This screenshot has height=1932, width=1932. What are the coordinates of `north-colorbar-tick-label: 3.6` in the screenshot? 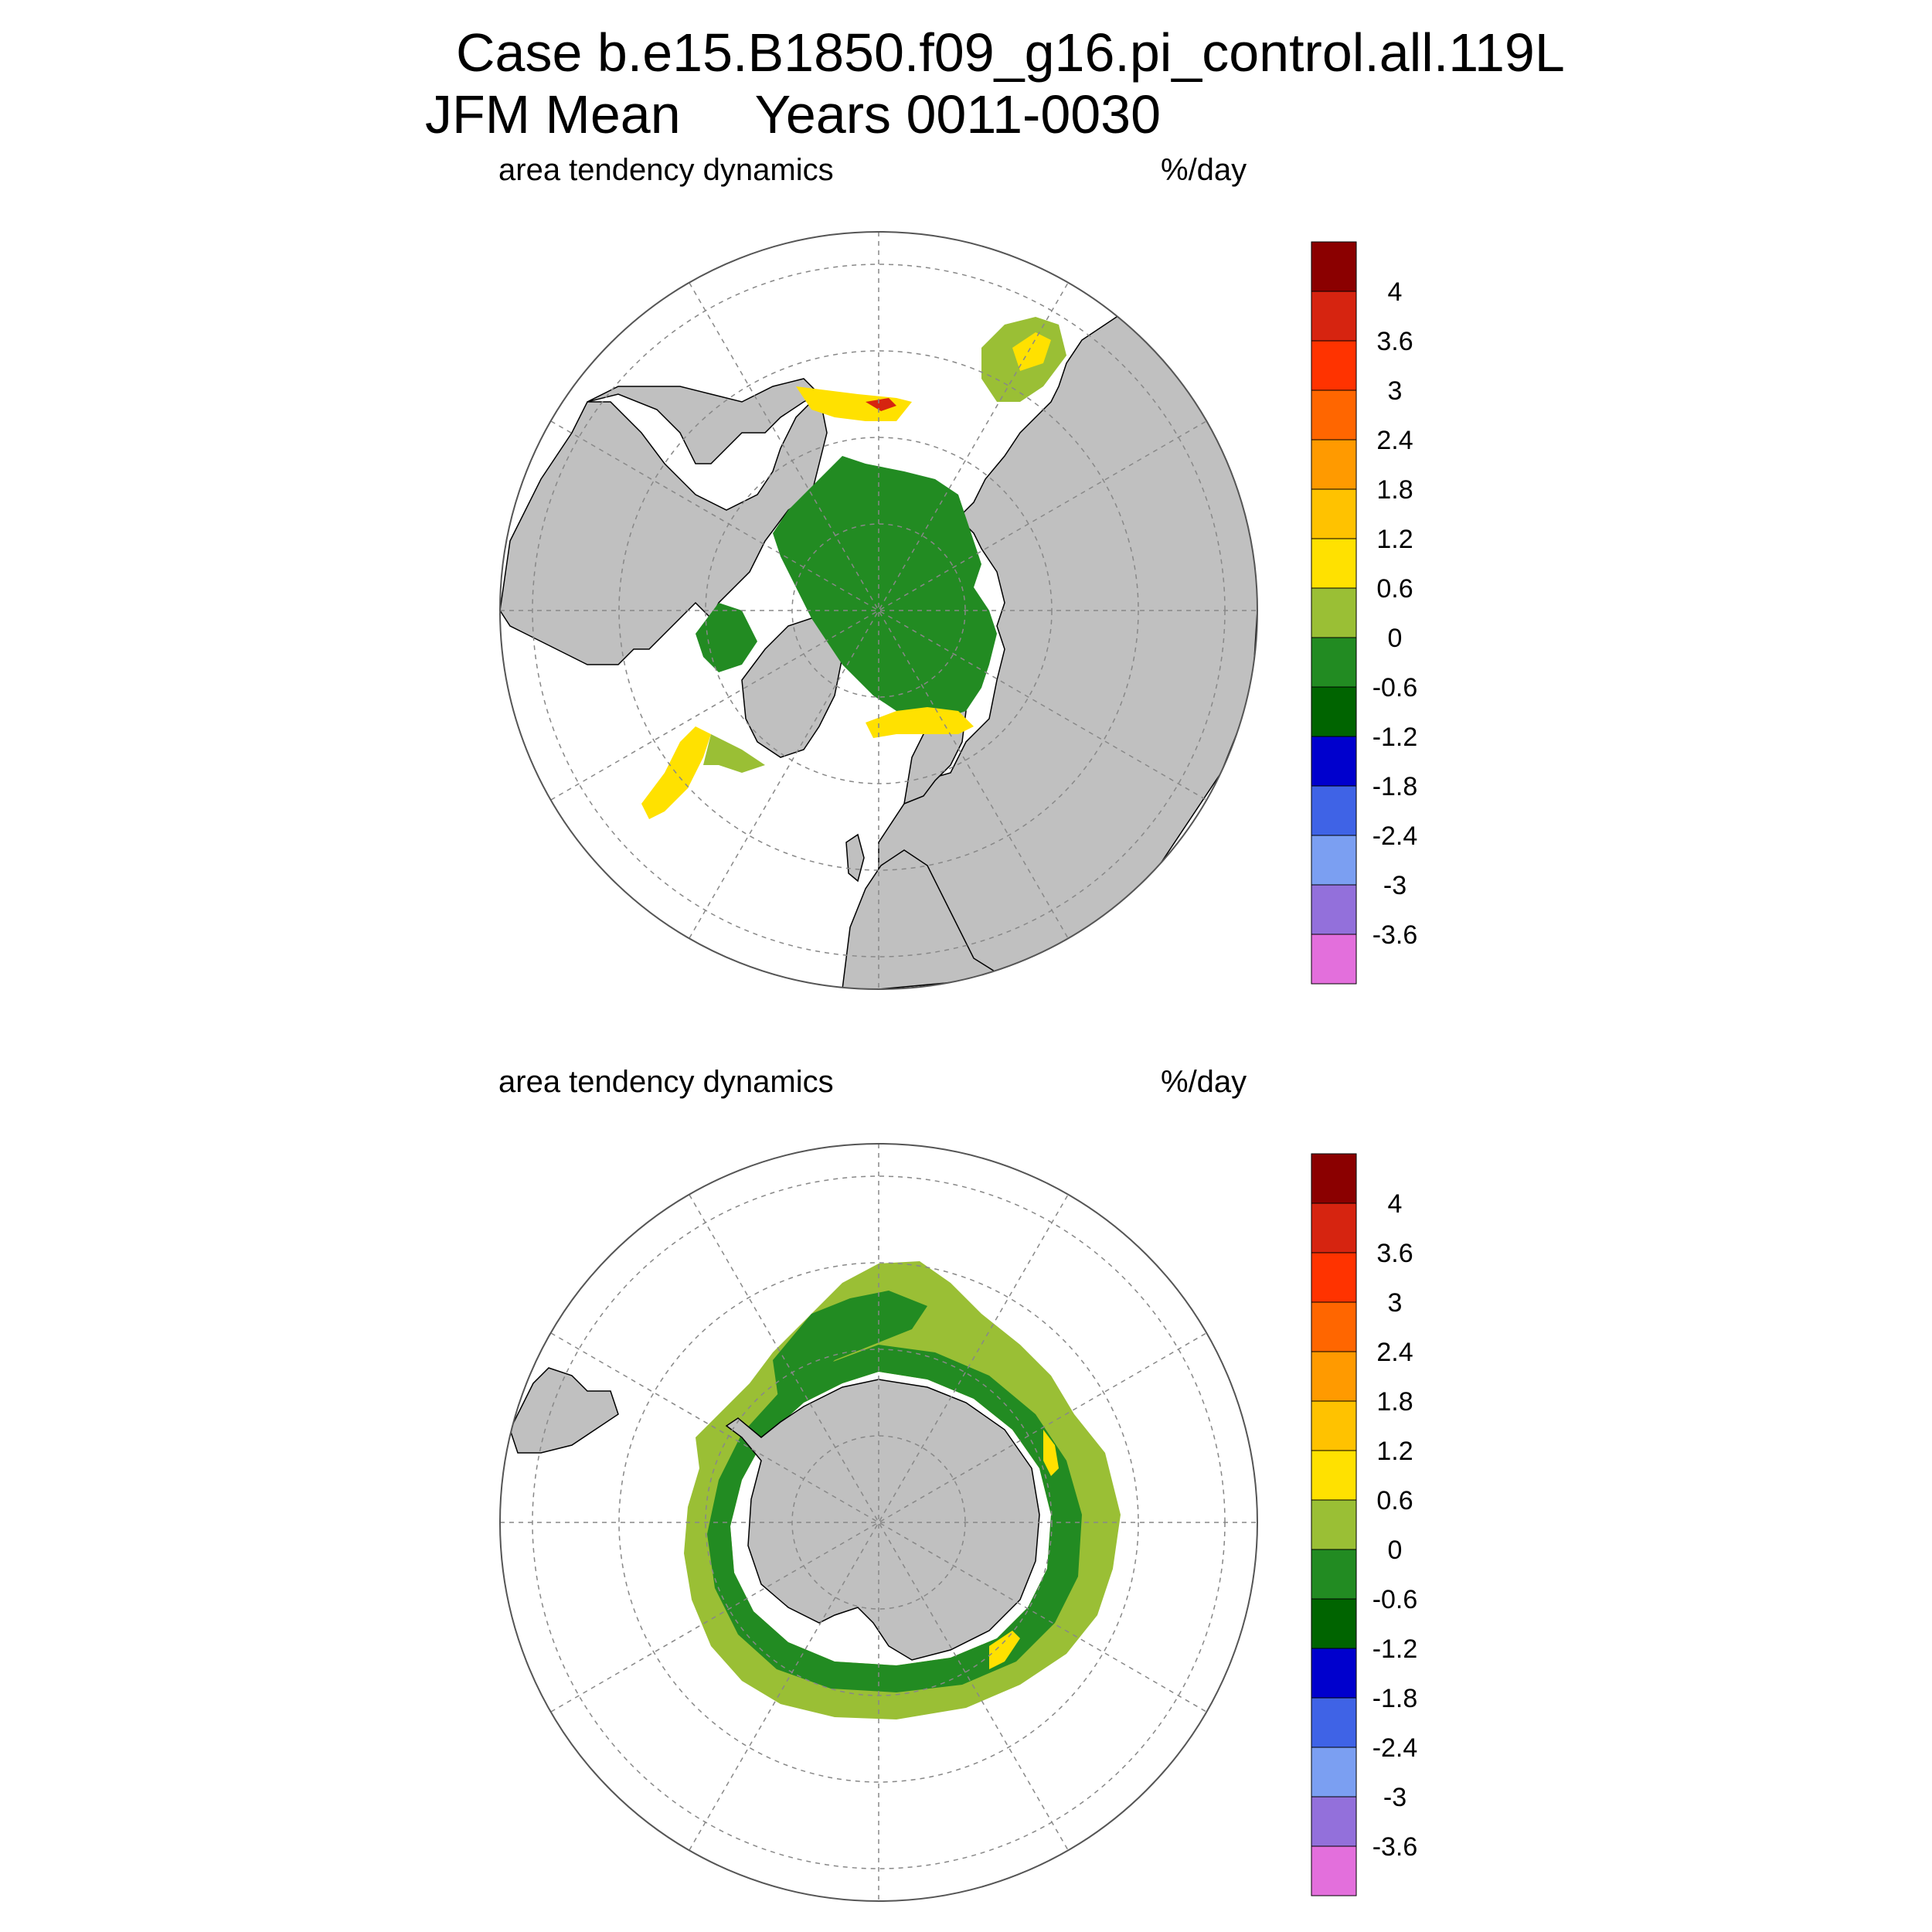 It's located at (1395, 342).